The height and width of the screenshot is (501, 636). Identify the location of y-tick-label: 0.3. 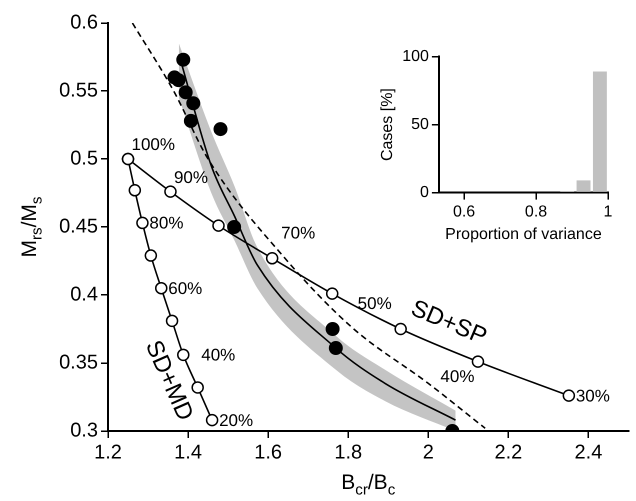
(84, 431).